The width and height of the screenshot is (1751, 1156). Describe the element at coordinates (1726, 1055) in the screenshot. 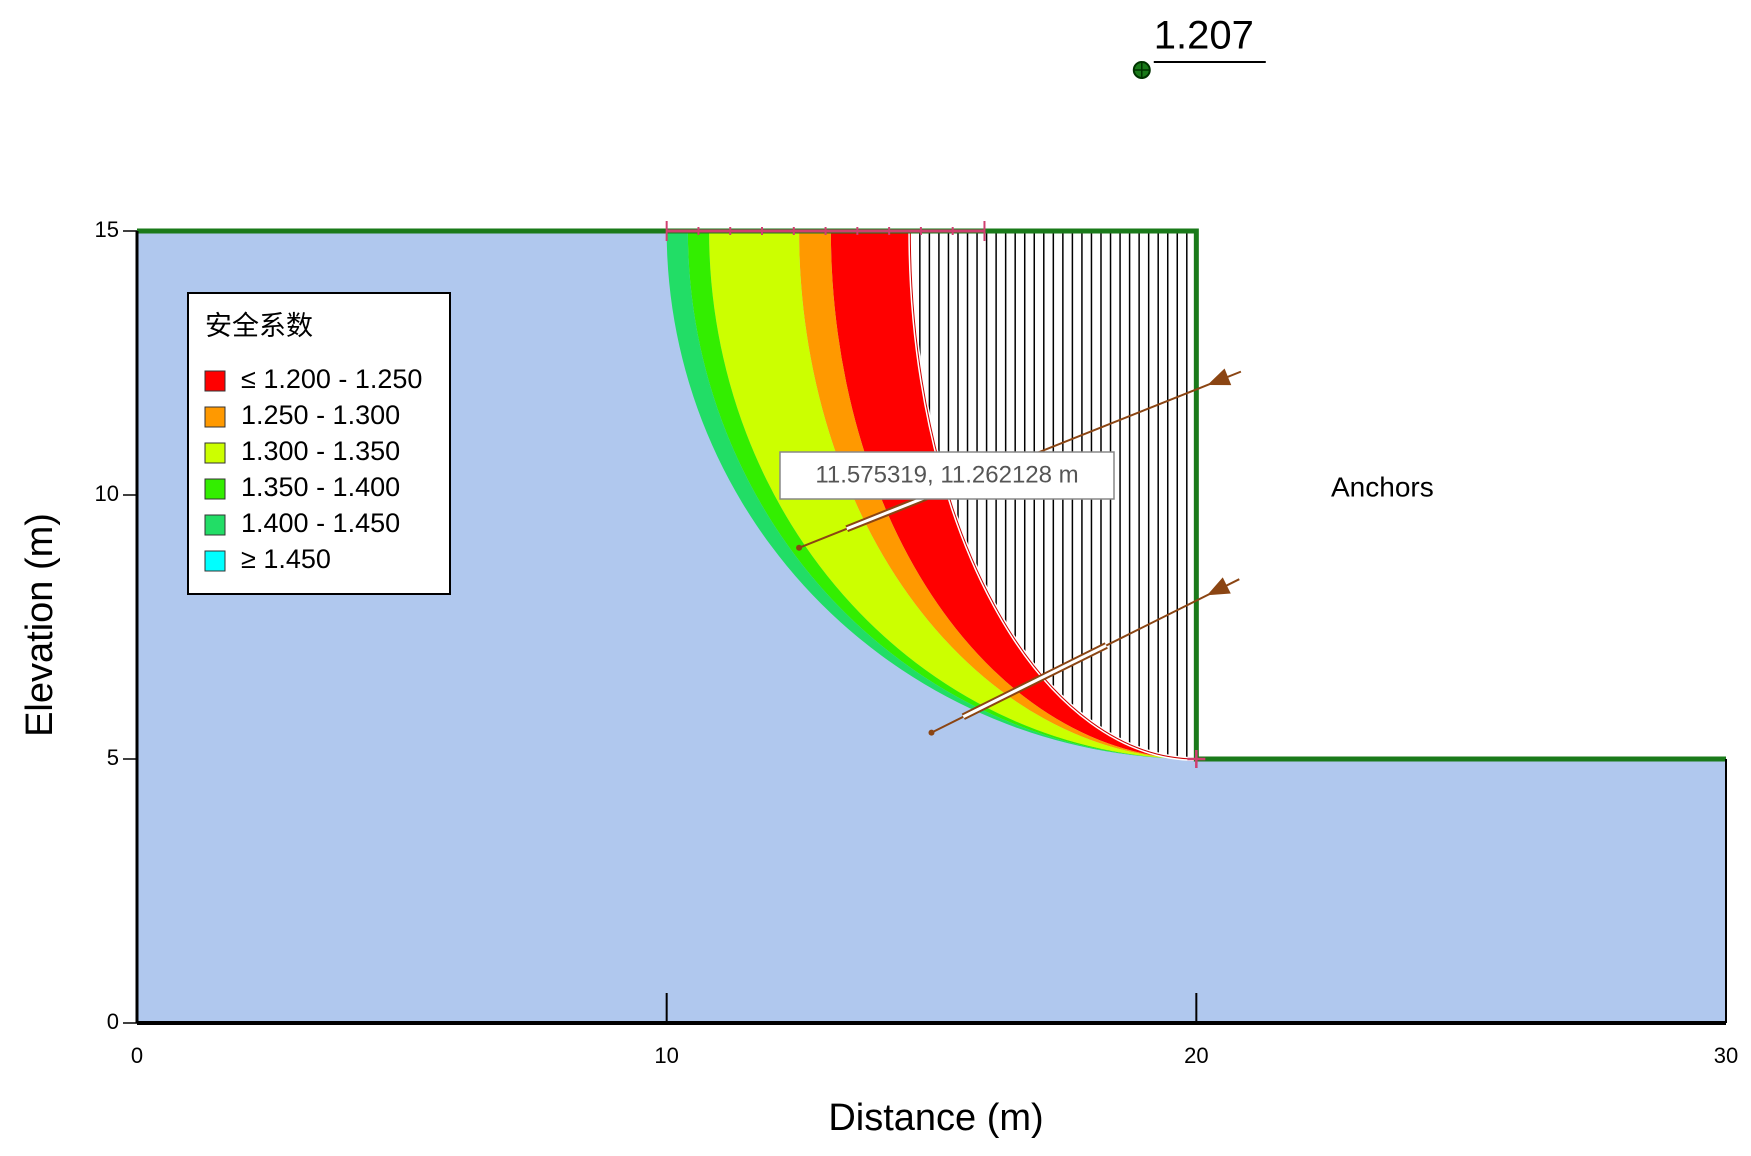

I see `x-tick-label: 30` at that location.